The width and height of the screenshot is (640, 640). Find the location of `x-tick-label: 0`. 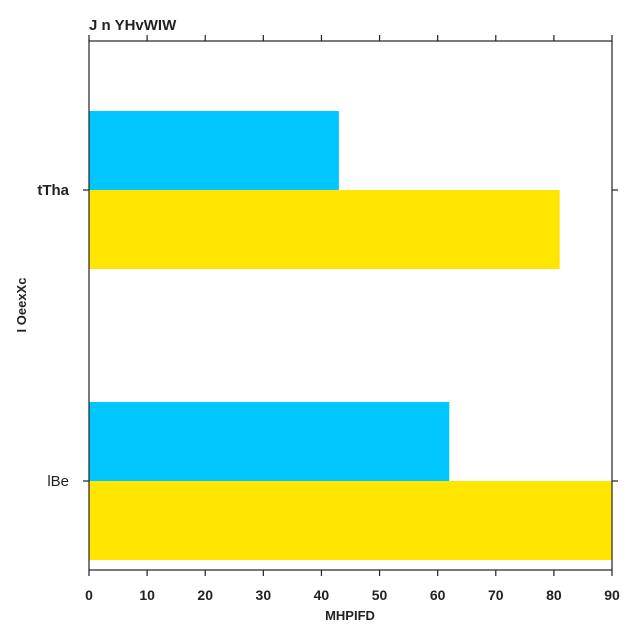

x-tick-label: 0 is located at coordinates (89, 595).